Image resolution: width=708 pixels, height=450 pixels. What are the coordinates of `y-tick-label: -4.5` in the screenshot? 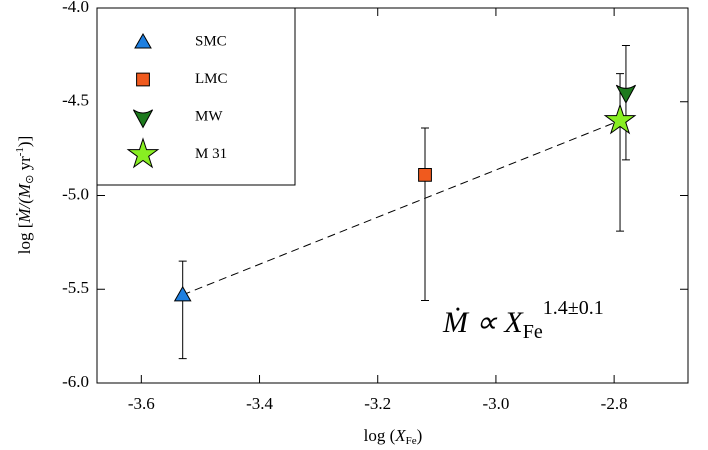 It's located at (75, 100).